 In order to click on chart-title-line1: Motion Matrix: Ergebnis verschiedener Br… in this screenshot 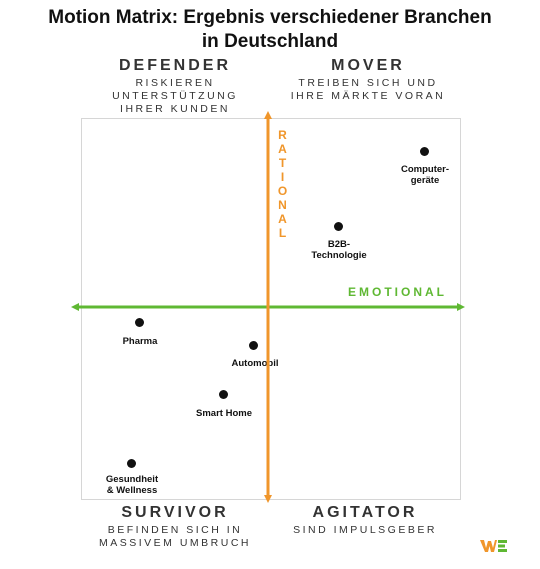, I will do `click(270, 17)`.